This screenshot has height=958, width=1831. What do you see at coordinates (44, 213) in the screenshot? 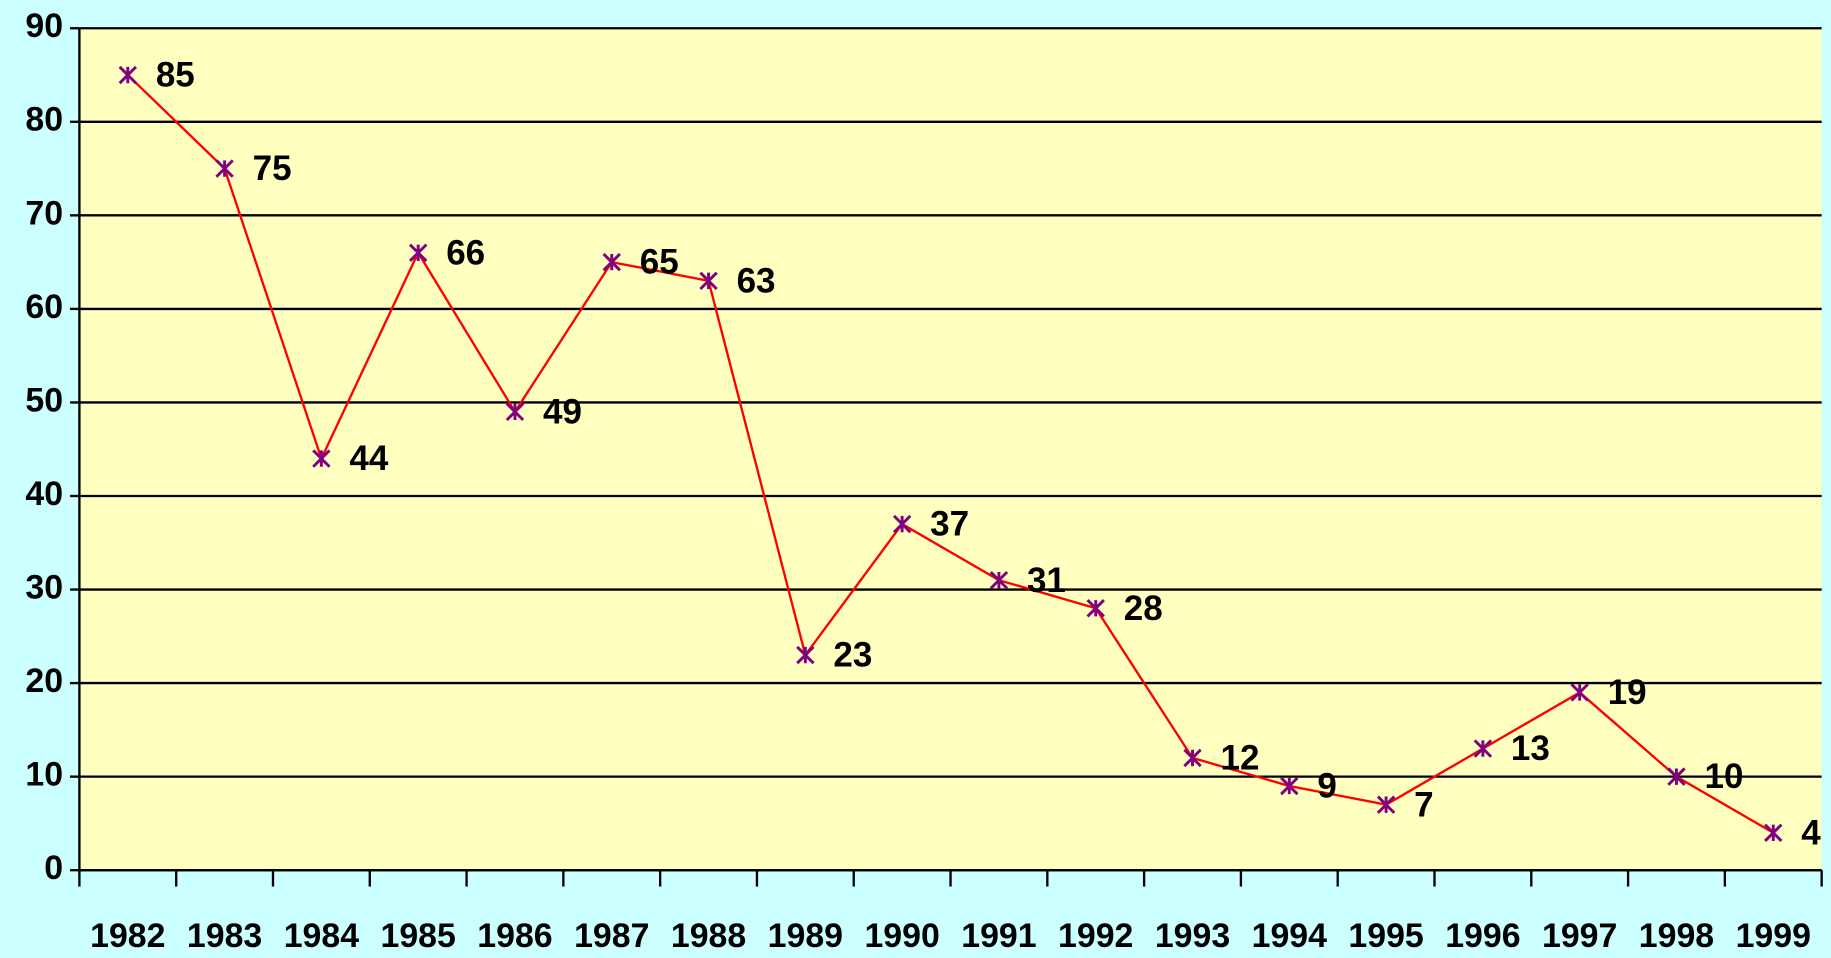
I see `y-tick-label: 70` at bounding box center [44, 213].